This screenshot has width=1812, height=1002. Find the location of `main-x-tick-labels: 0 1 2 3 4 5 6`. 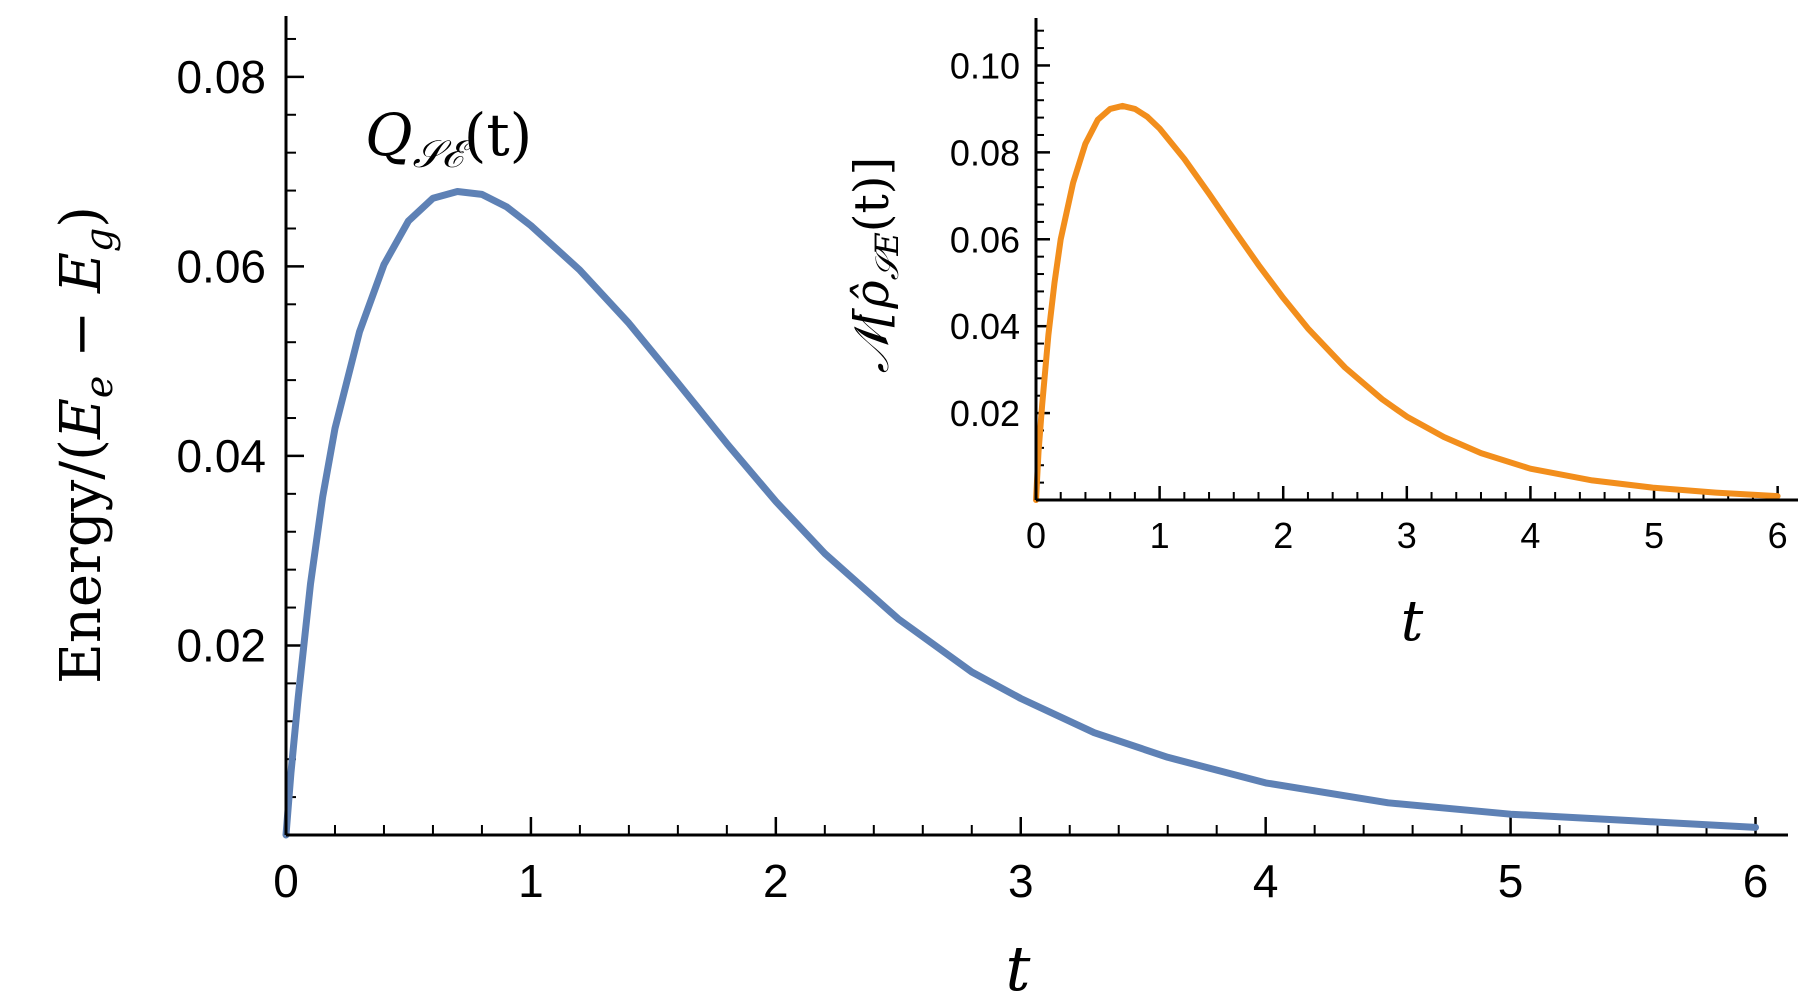

main-x-tick-labels: 0 1 2 3 4 5 6 is located at coordinates (1020, 881).